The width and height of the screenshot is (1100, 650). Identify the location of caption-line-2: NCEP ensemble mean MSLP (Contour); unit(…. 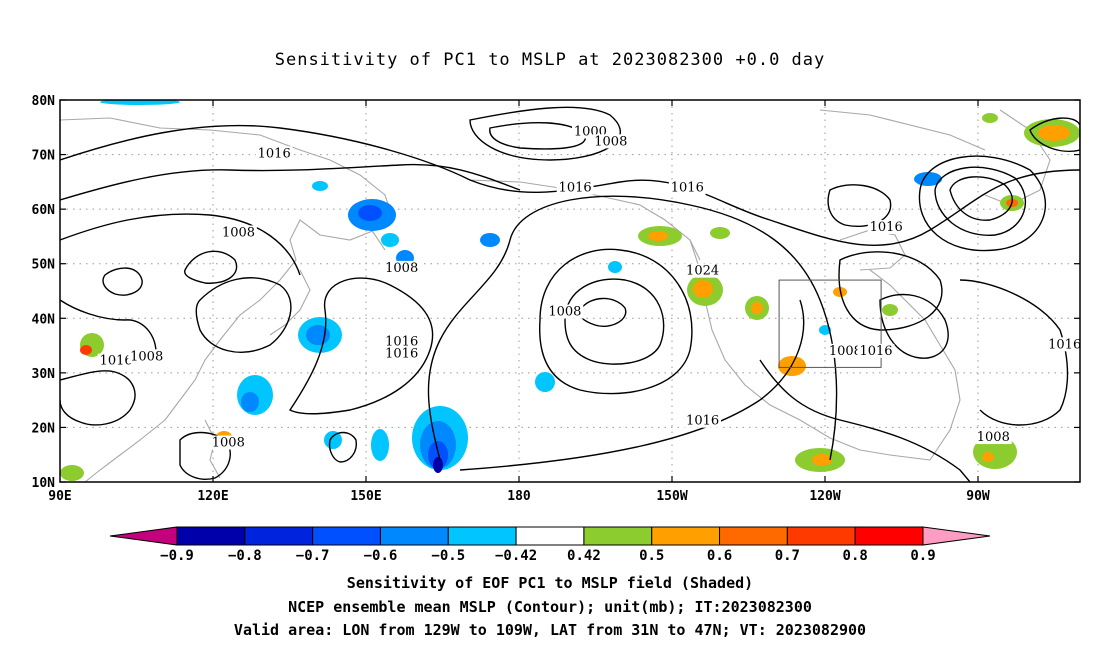
(550, 607).